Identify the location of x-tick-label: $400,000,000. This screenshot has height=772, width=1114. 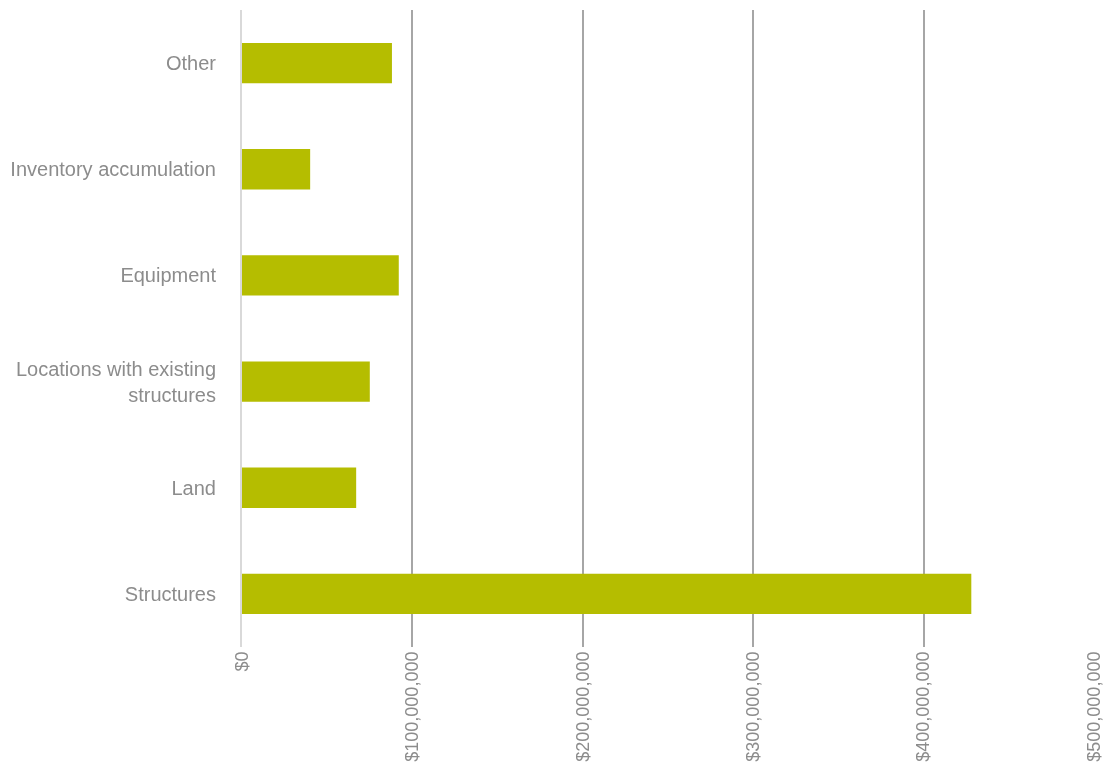
(923, 706).